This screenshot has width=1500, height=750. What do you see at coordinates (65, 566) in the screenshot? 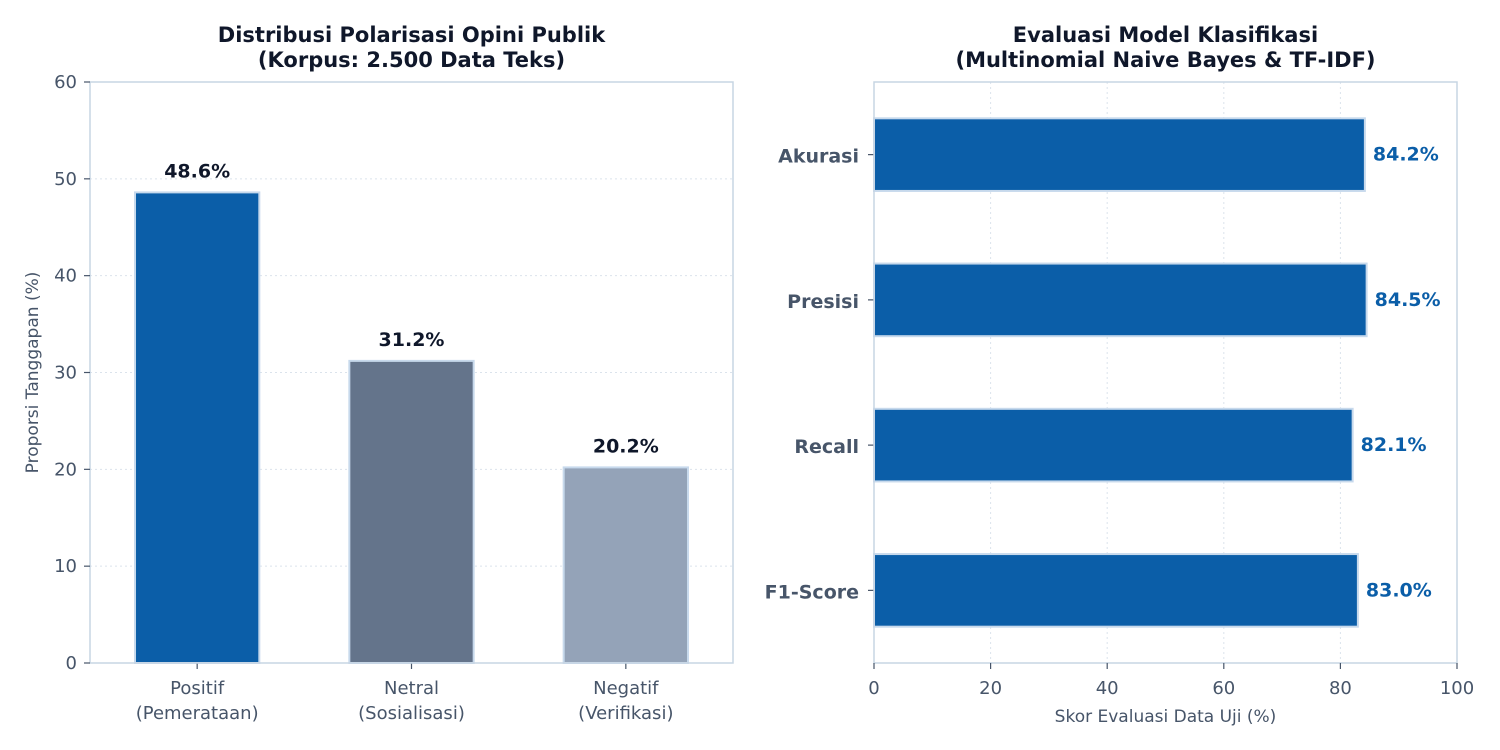
I see `y-tick-label: 10` at bounding box center [65, 566].